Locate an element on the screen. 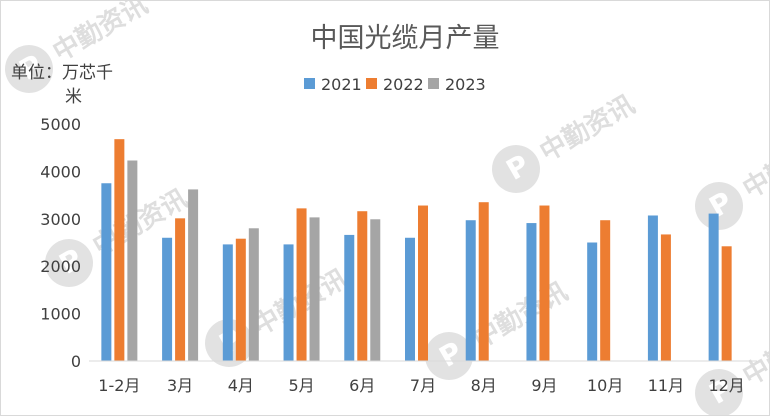 The height and width of the screenshot is (416, 770). y-tick-label: 0 is located at coordinates (76, 361).